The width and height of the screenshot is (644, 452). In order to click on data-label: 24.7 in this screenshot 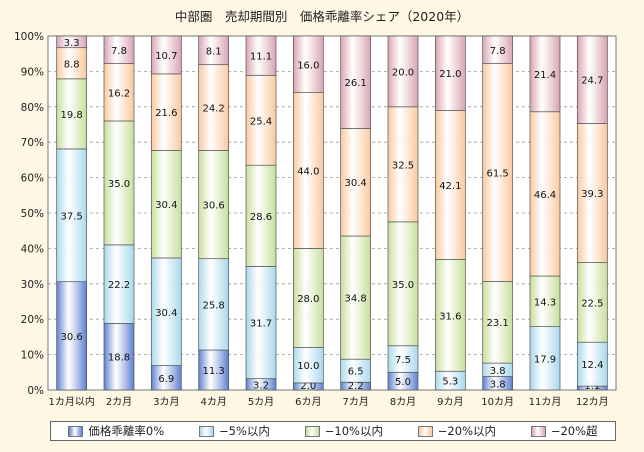, I will do `click(592, 81)`.